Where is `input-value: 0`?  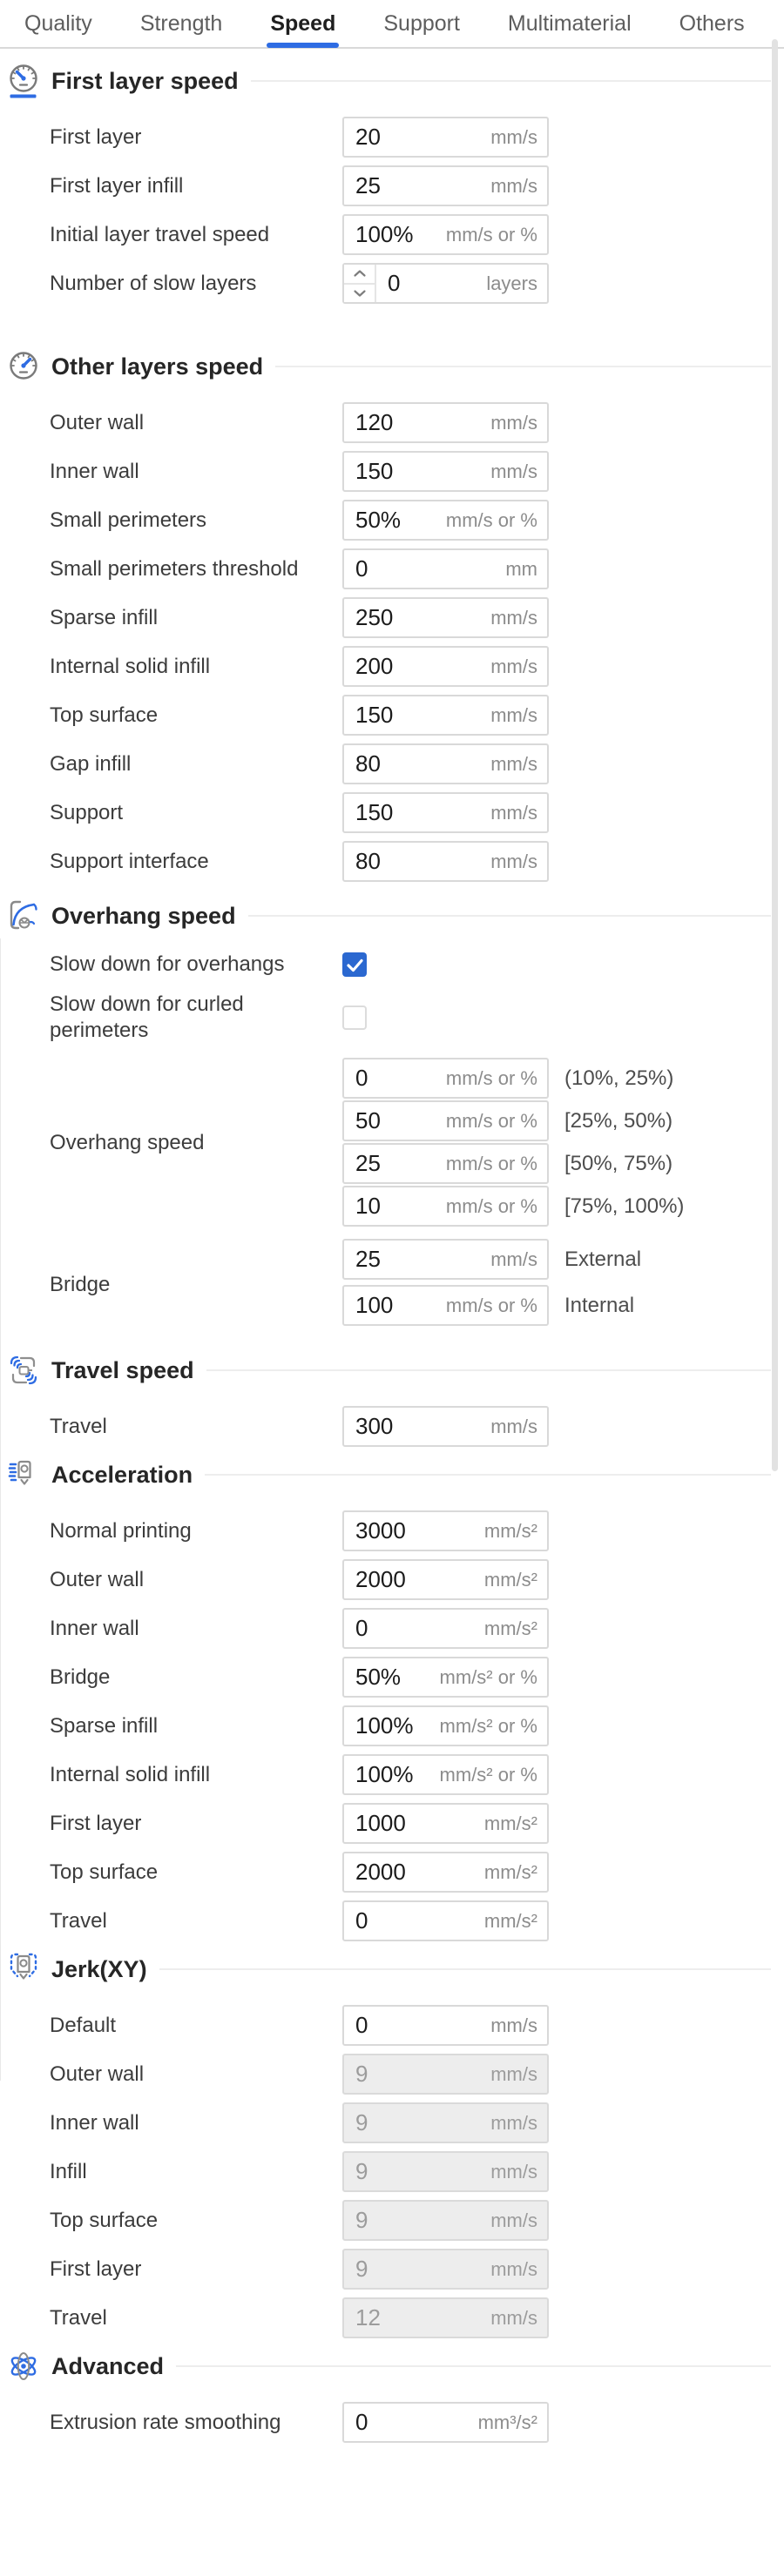 input-value: 0 is located at coordinates (361, 2422).